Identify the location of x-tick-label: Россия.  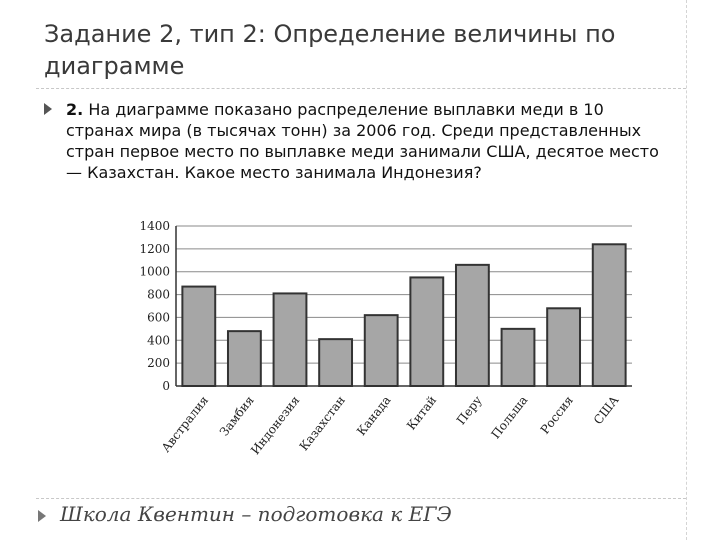
(557, 415).